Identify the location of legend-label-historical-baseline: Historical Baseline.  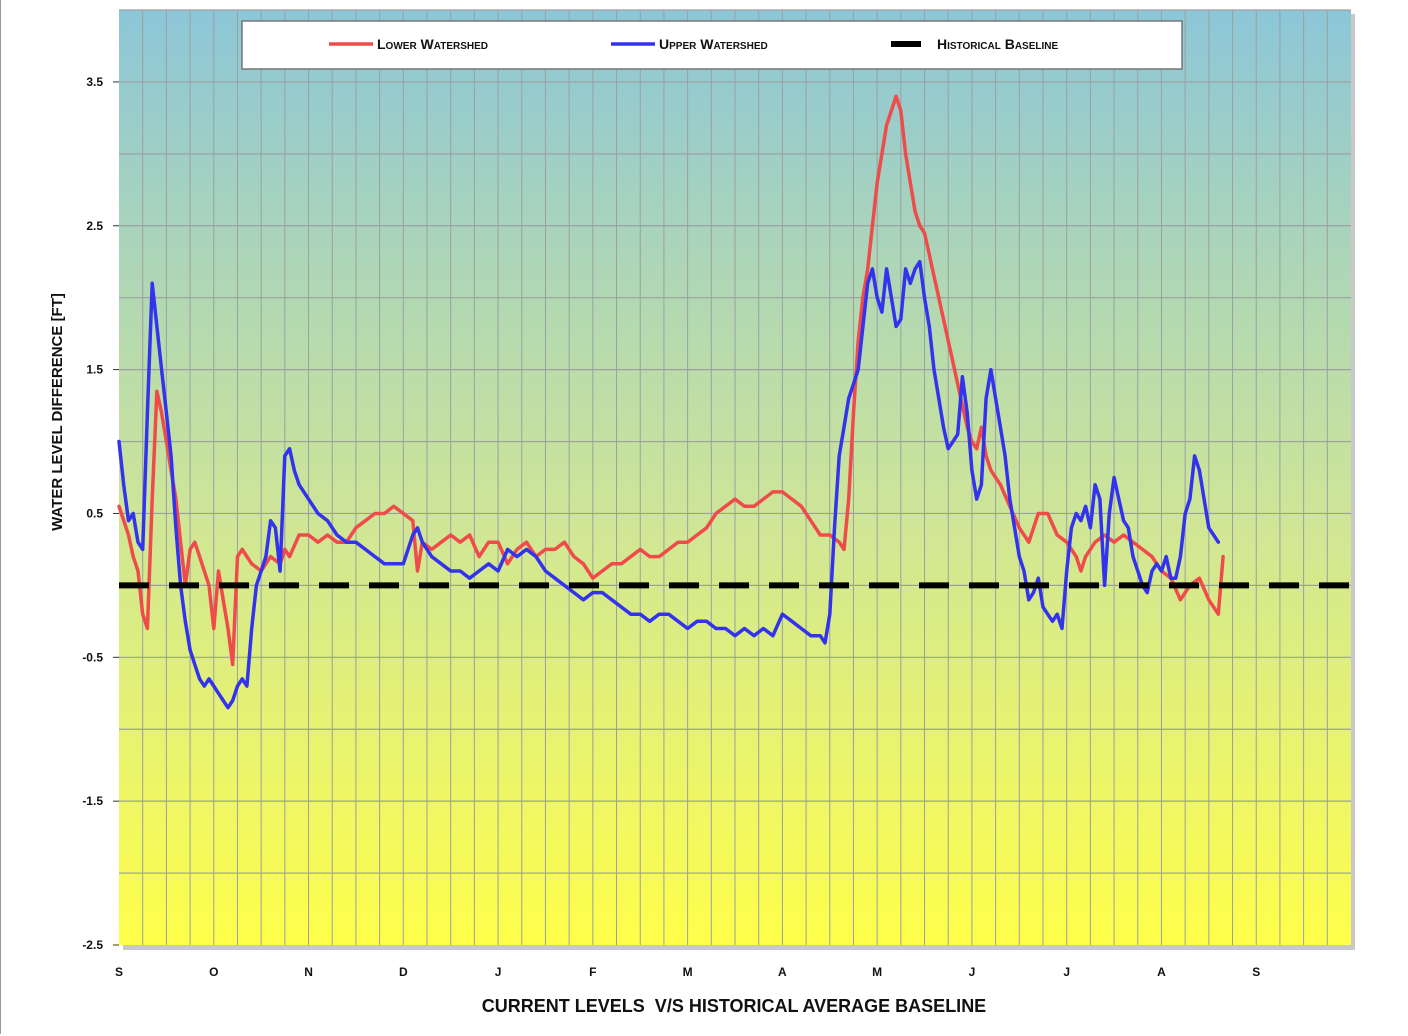
(997, 44).